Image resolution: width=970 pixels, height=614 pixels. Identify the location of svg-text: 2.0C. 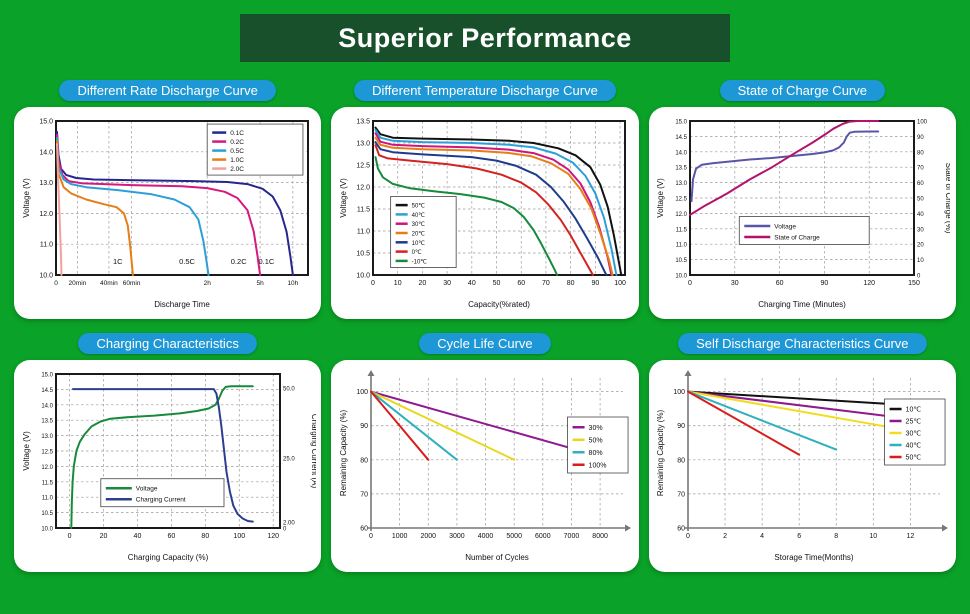
(237, 169).